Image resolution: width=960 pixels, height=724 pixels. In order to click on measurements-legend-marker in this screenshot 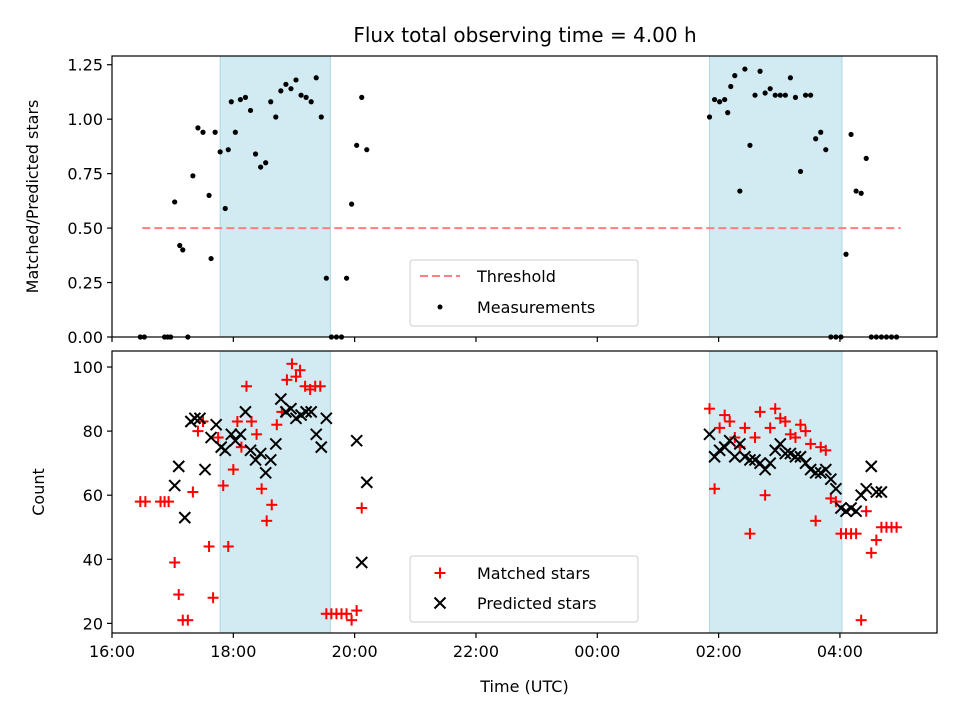, I will do `click(440, 307)`.